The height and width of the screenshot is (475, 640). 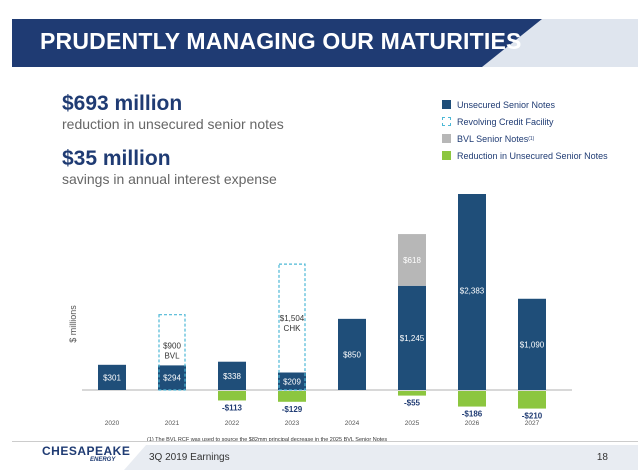 I want to click on bar-label-revolver-sub-2023: CHK, so click(x=293, y=328).